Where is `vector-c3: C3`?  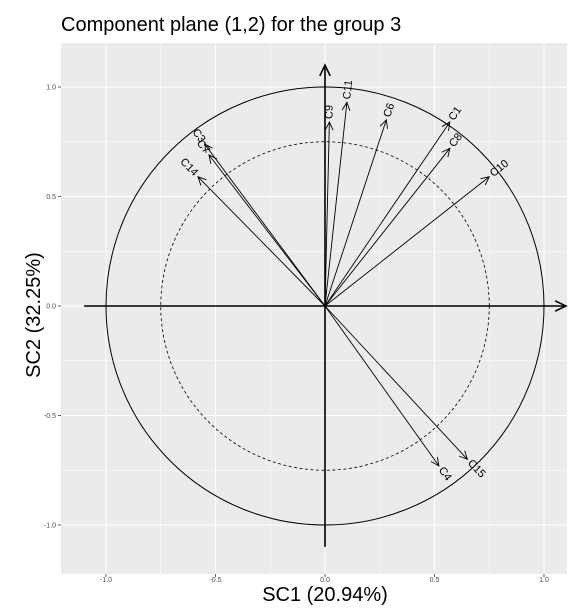 vector-c3: C3 is located at coordinates (258, 217).